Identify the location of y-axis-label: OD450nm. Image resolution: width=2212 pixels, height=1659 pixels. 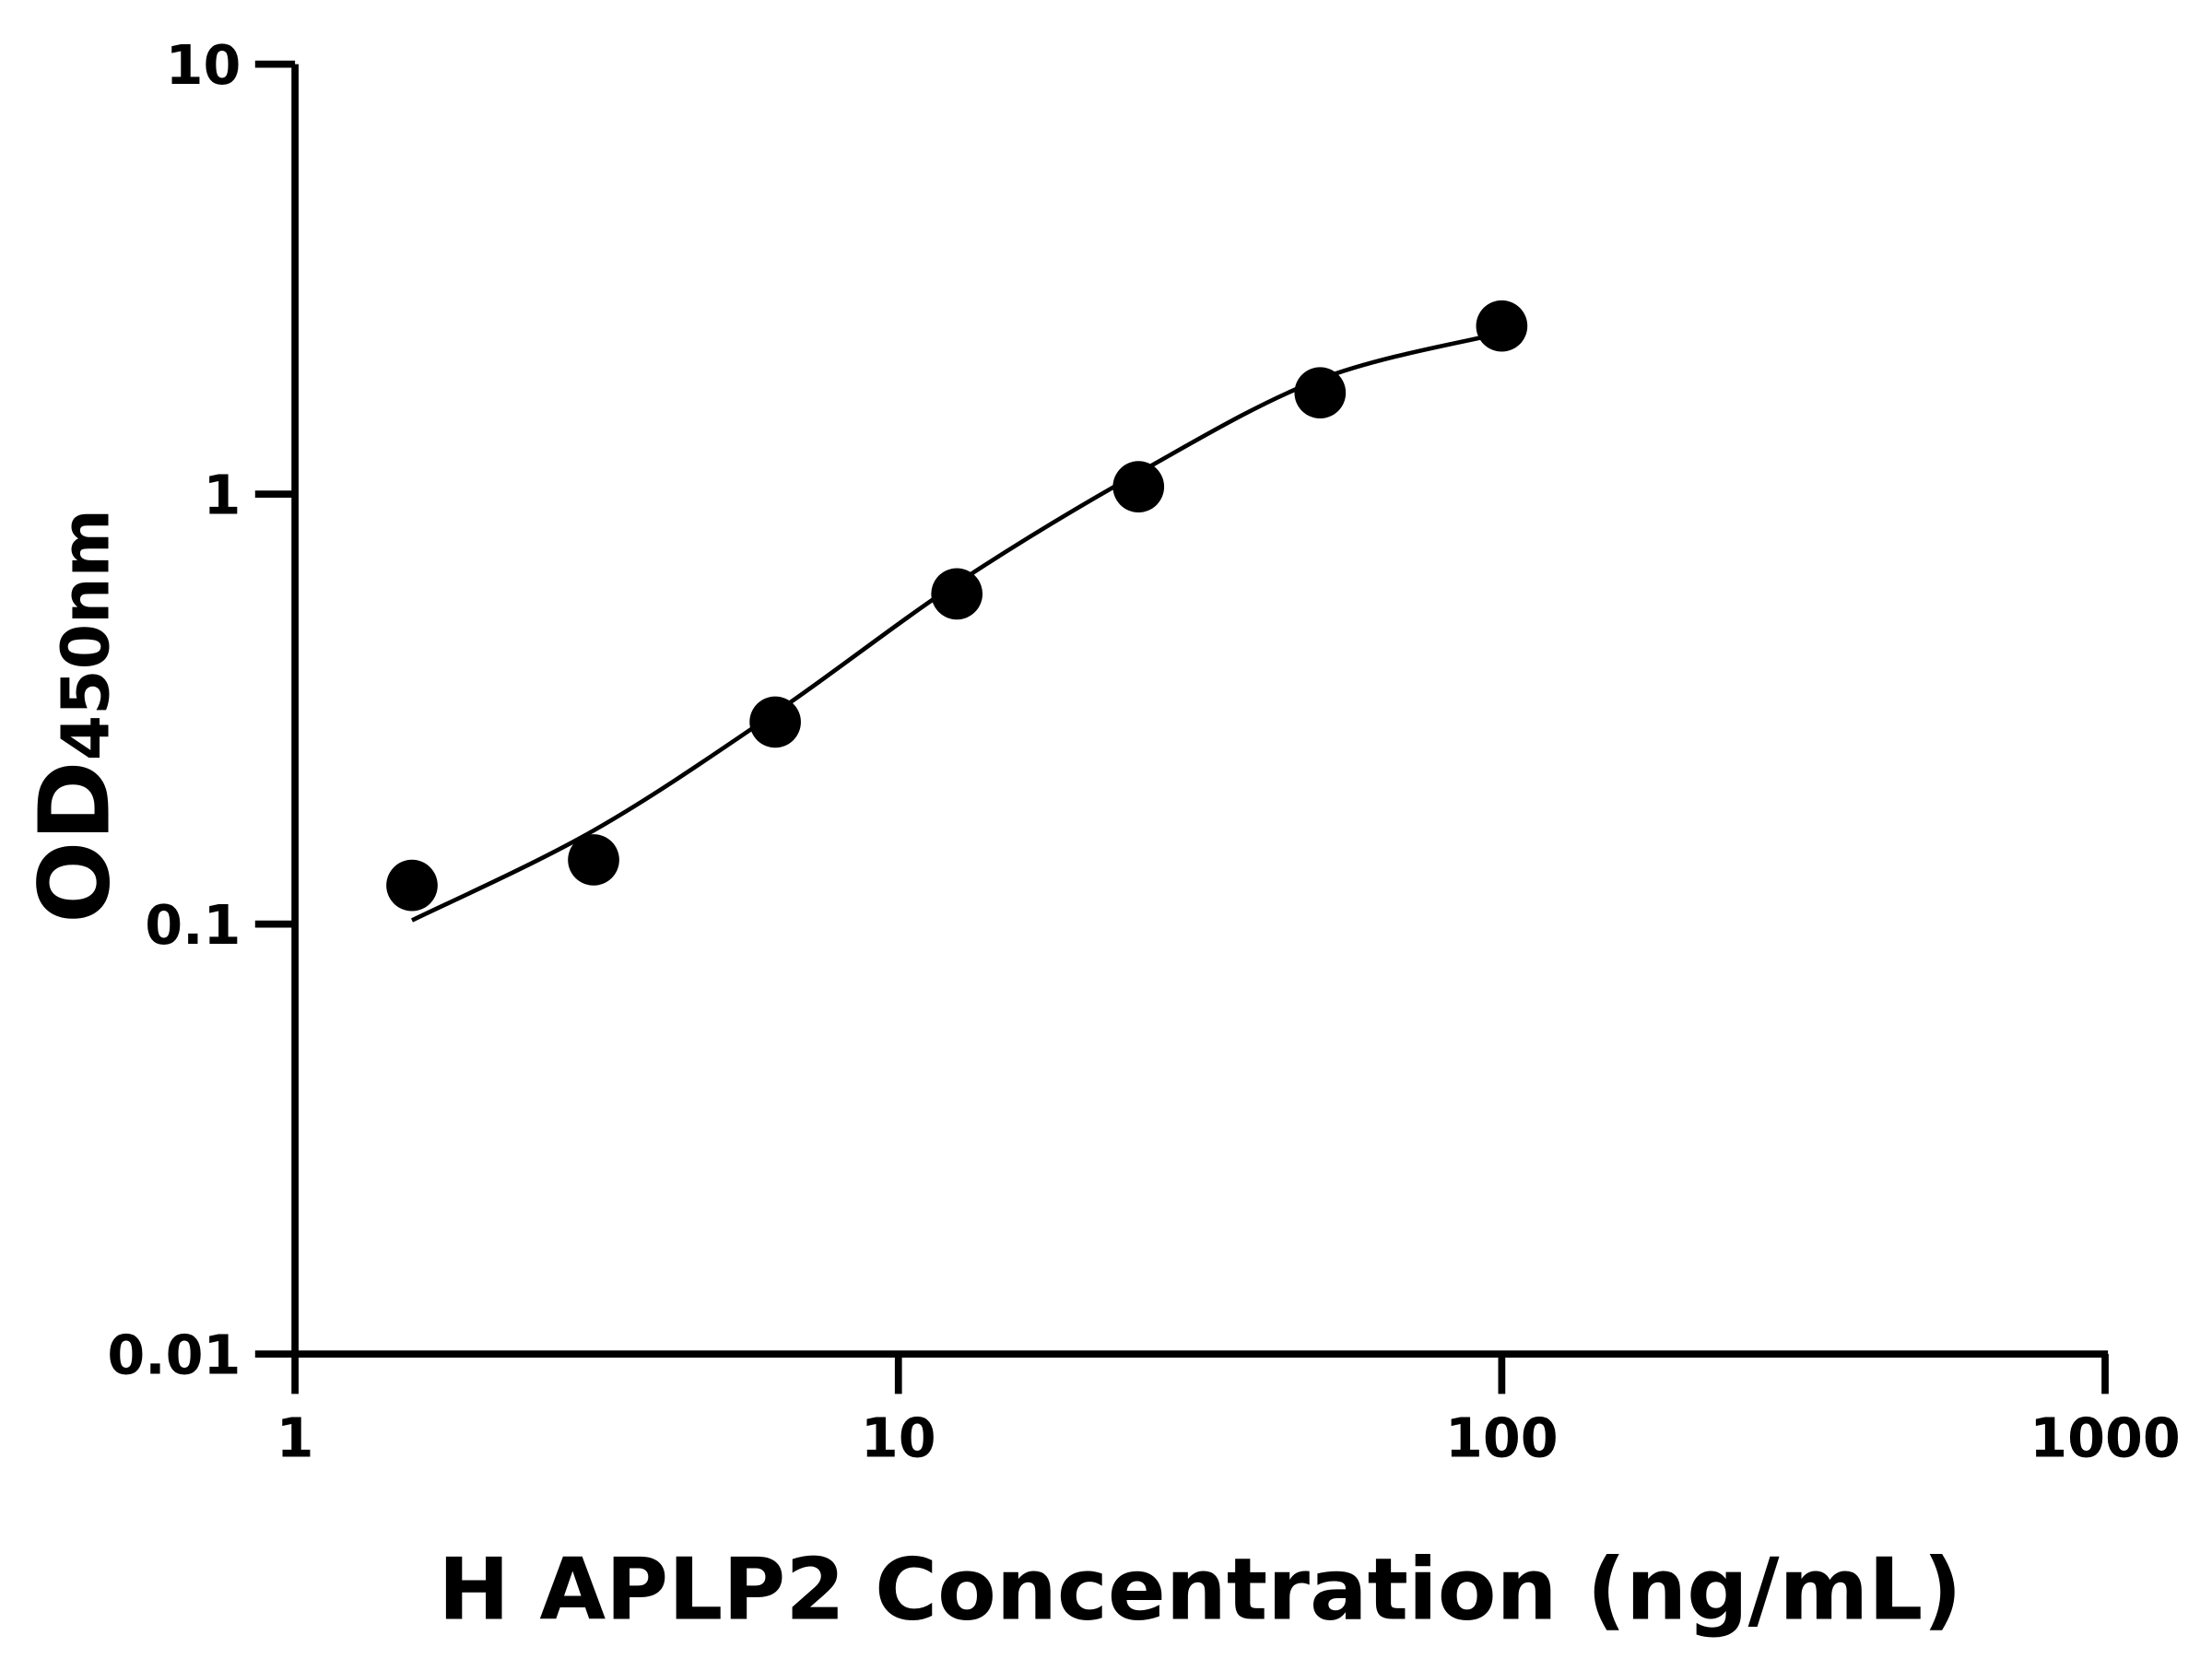
(75, 716).